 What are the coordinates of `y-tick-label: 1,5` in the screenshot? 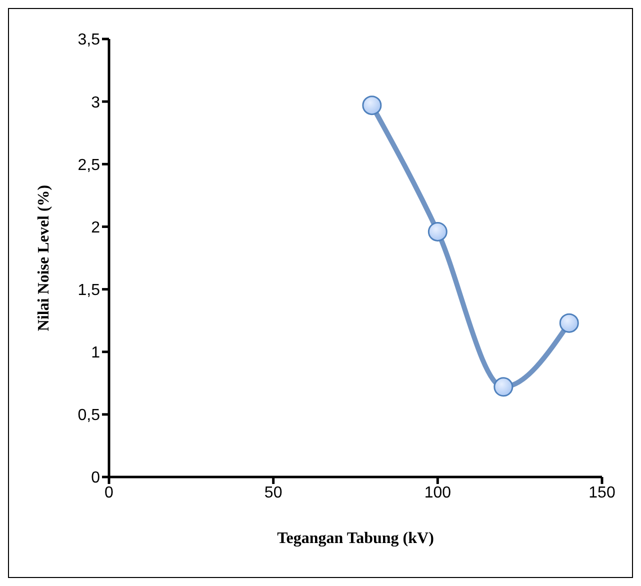 It's located at (89, 290).